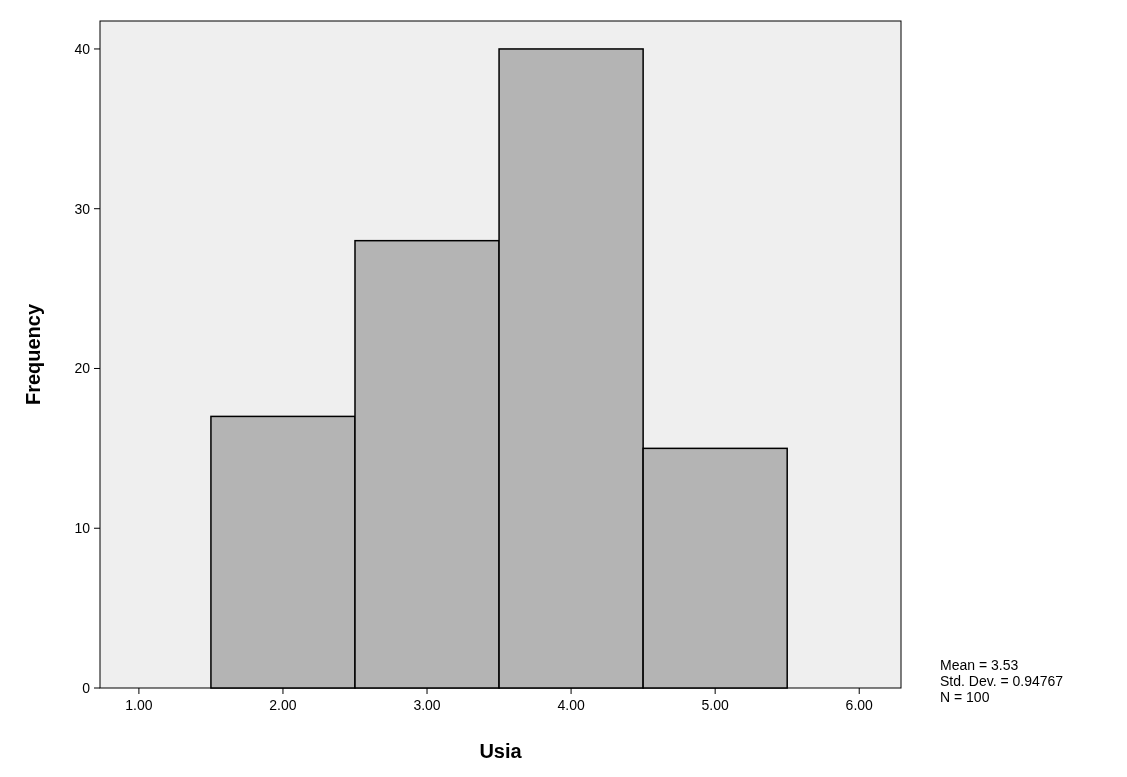 The height and width of the screenshot is (777, 1127). Describe the element at coordinates (33, 354) in the screenshot. I see `y-axis-title: Frequency` at that location.